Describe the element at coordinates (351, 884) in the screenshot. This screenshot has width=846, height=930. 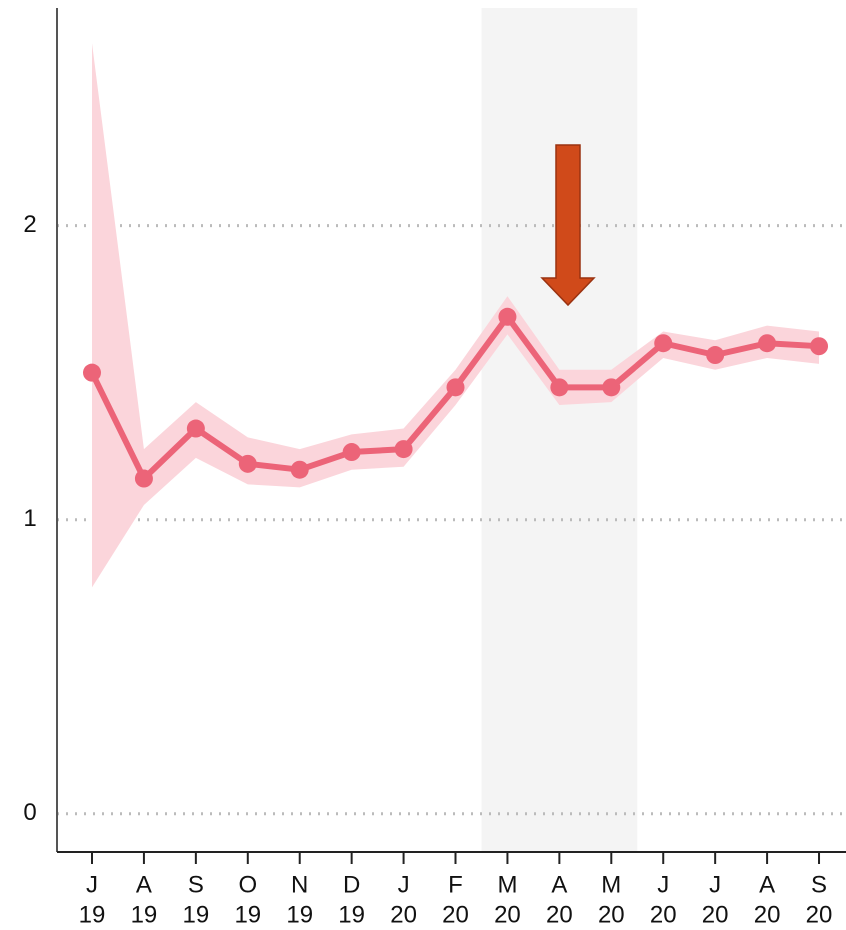
I see `x-tick-label: D` at that location.